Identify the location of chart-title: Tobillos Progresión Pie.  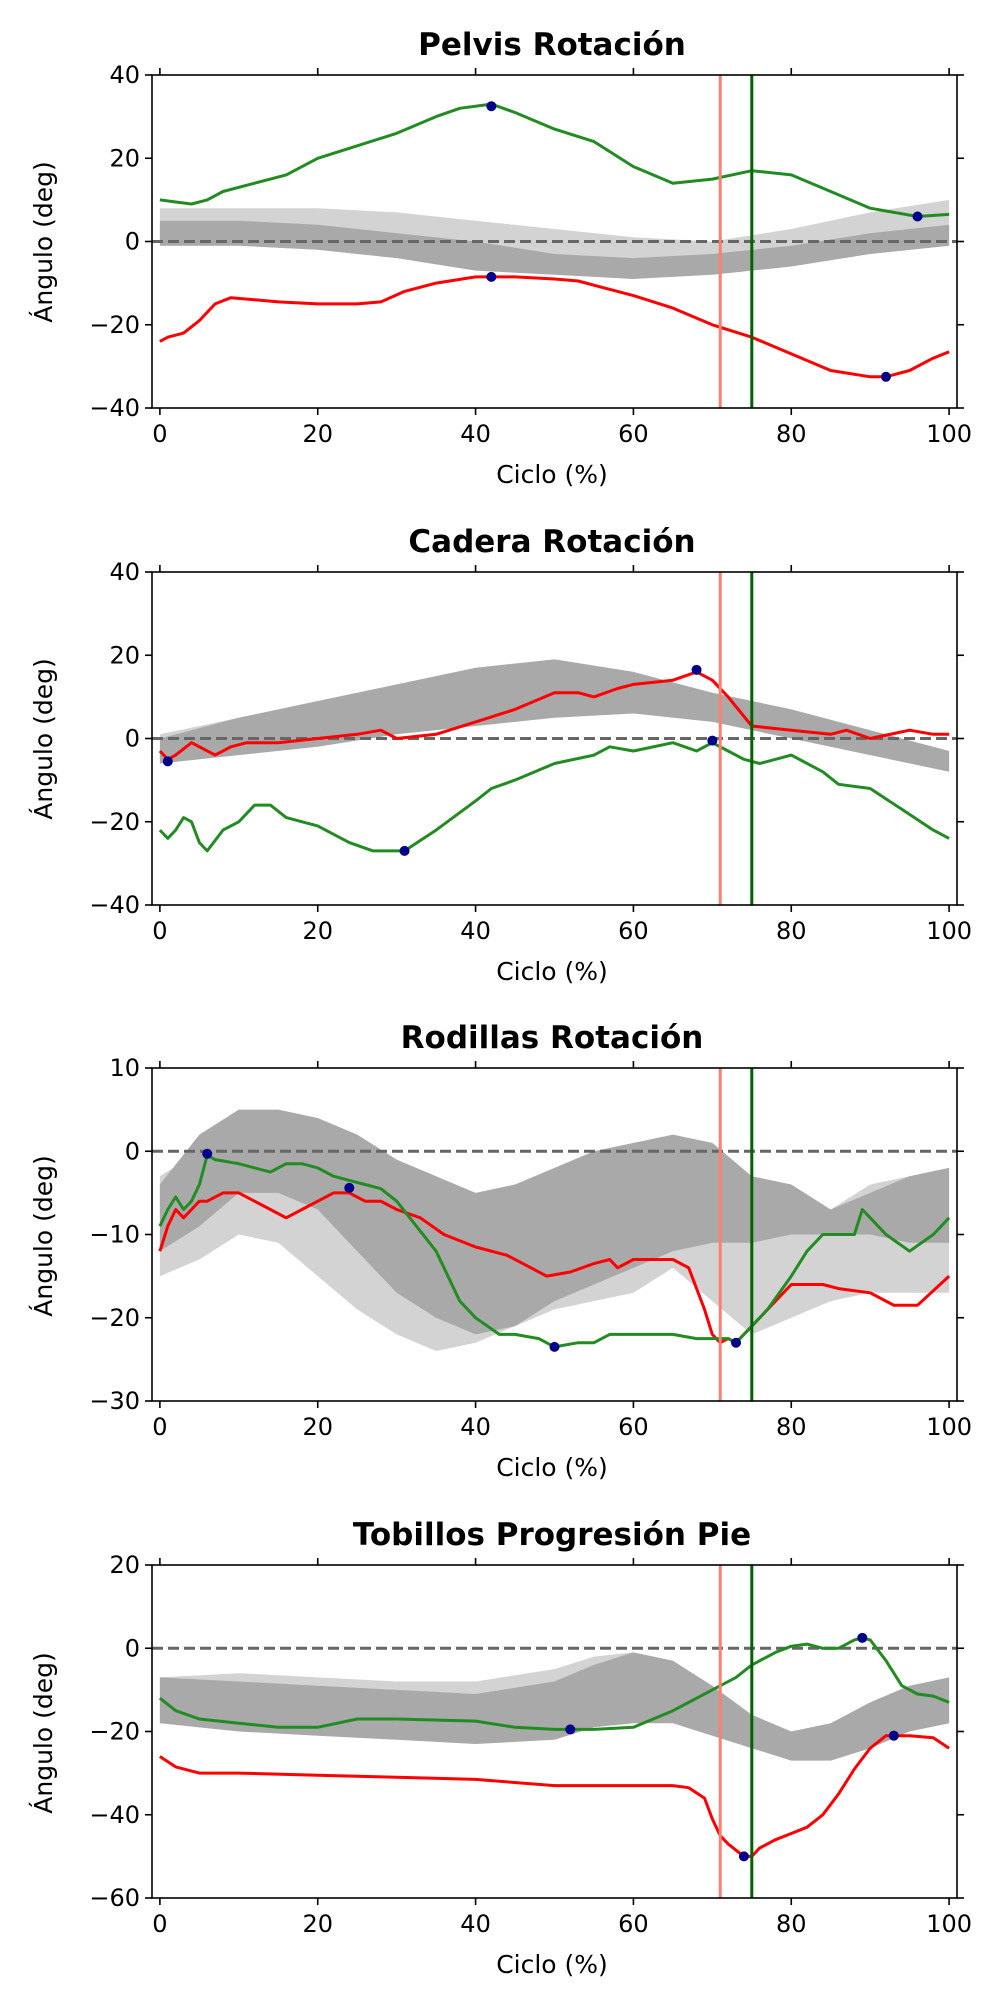
(552, 1535).